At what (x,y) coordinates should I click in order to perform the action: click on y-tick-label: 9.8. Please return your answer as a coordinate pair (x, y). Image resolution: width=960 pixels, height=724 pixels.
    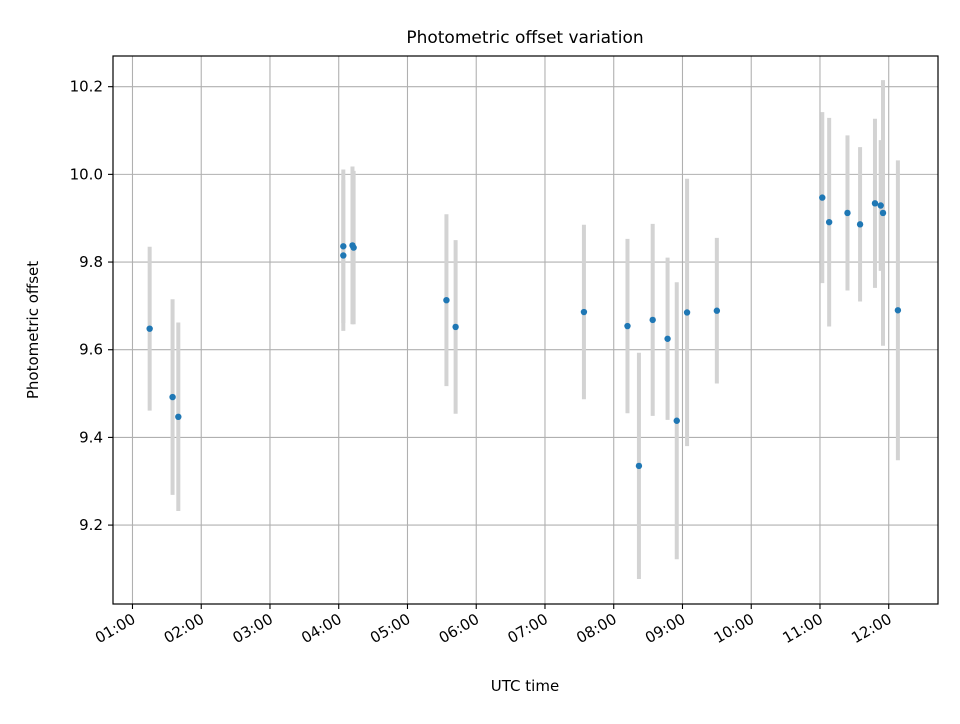
    Looking at the image, I should click on (91, 262).